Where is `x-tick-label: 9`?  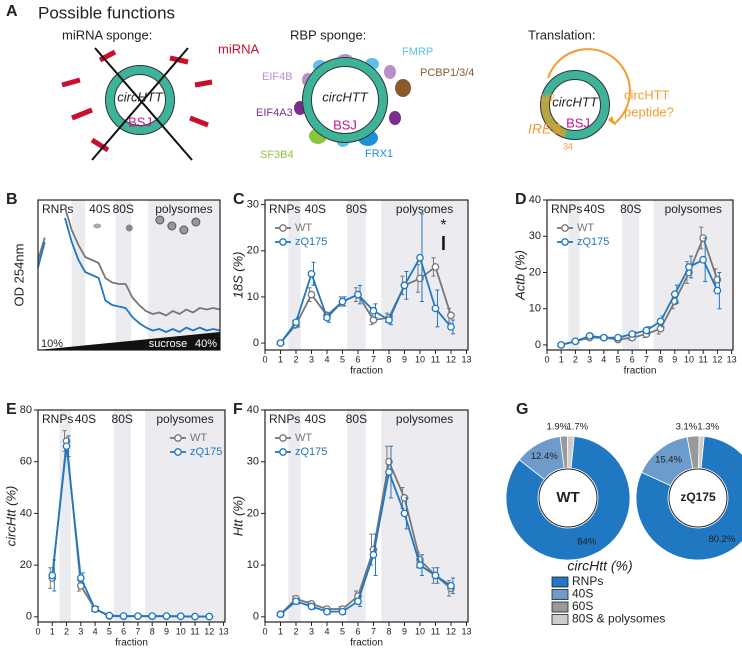
x-tick-label: 9 is located at coordinates (404, 359).